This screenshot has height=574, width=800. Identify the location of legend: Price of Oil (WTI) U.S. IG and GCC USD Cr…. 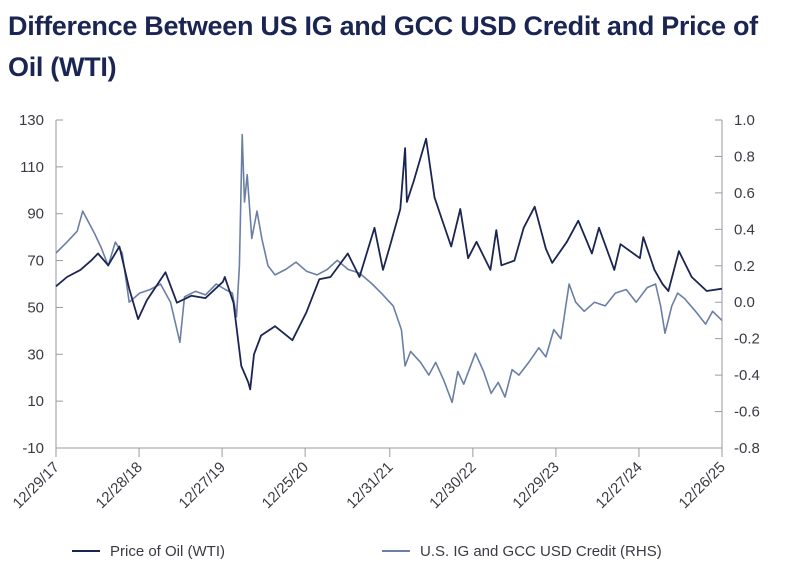
(367, 551).